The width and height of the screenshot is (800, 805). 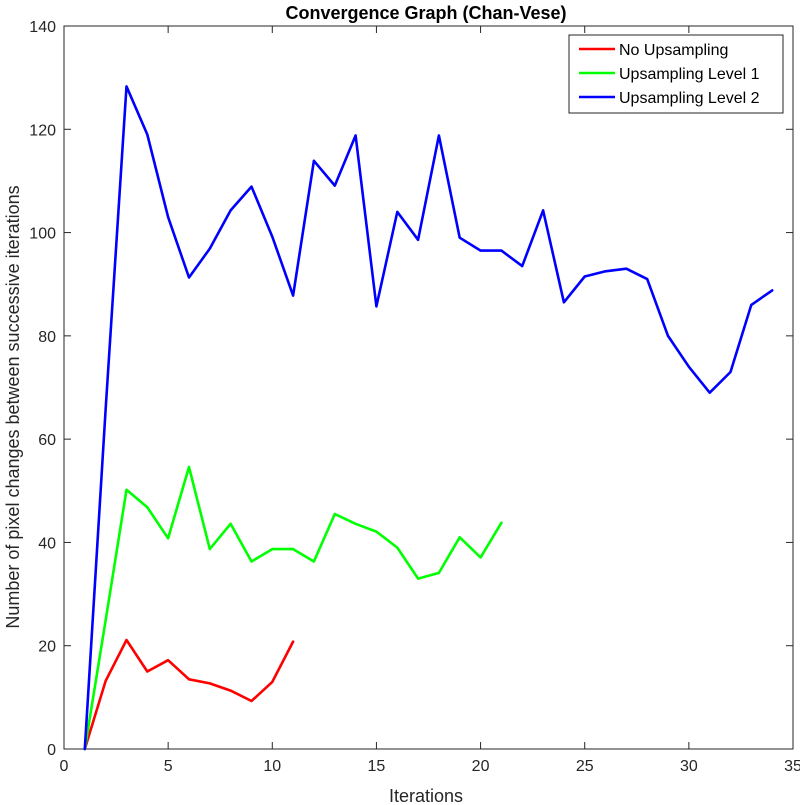 What do you see at coordinates (792, 766) in the screenshot?
I see `x-tick-label: 35` at bounding box center [792, 766].